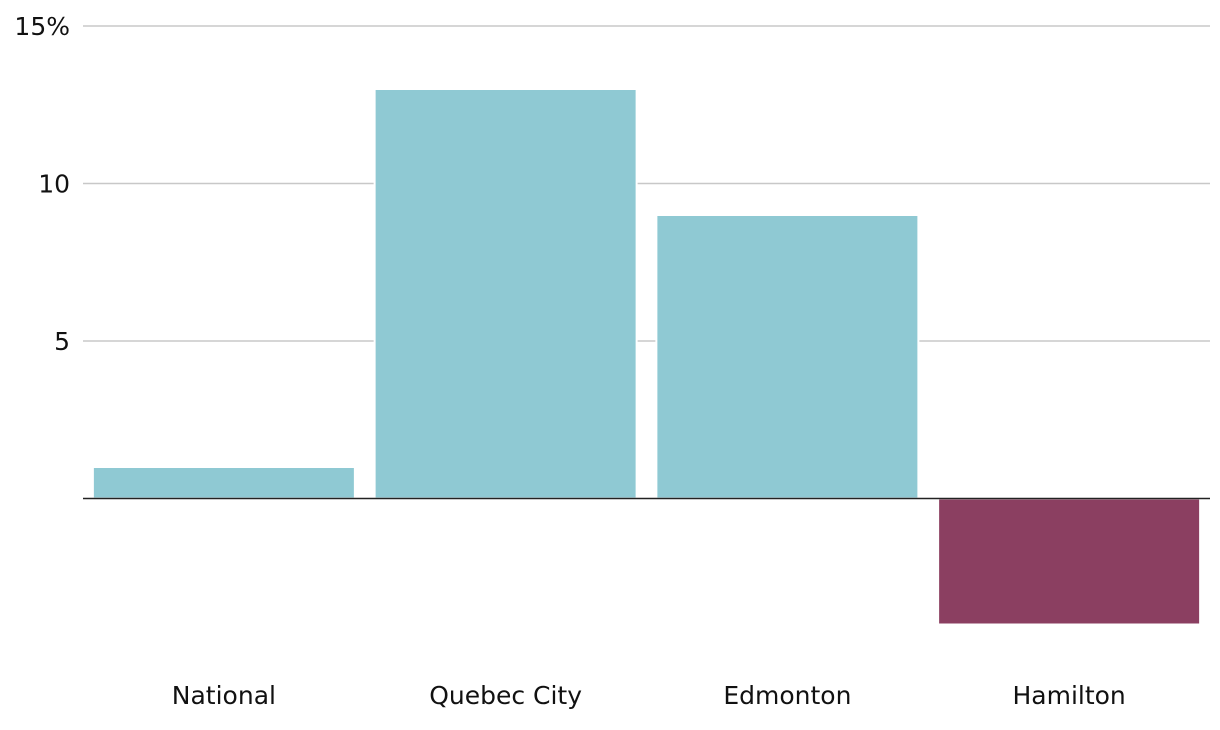  What do you see at coordinates (224, 695) in the screenshot?
I see `x-tick-label: National` at bounding box center [224, 695].